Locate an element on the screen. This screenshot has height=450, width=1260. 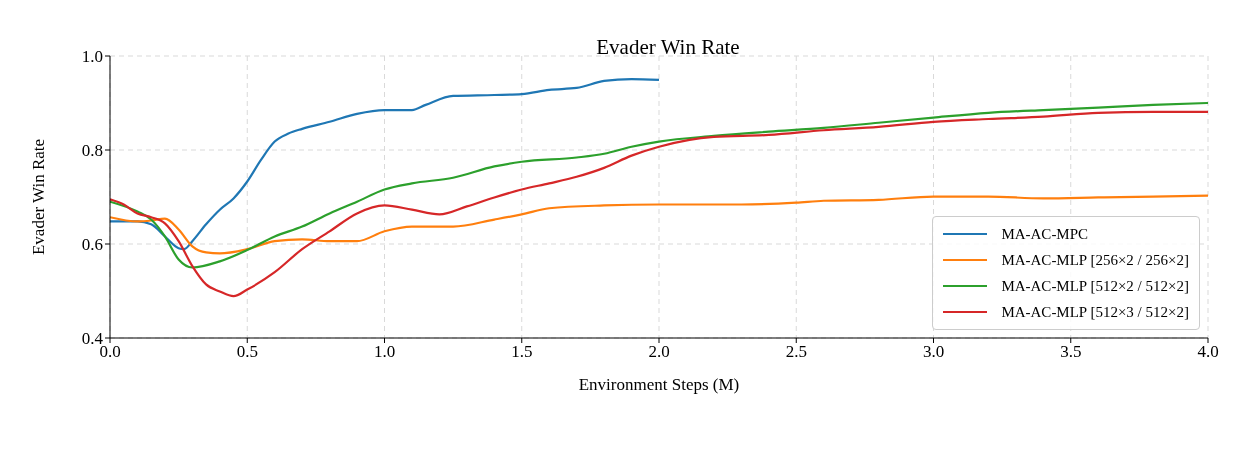
chart-title: Evader Win Rate is located at coordinates (668, 47).